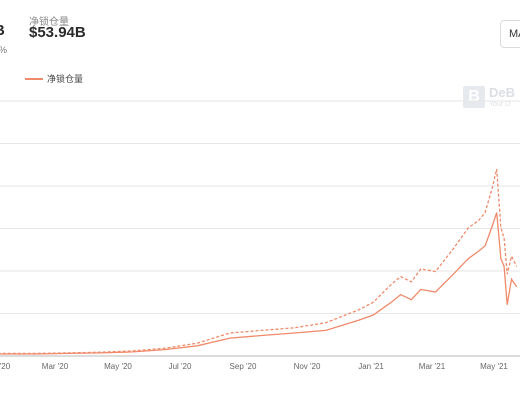 Image resolution: width=520 pixels, height=400 pixels. What do you see at coordinates (494, 366) in the screenshot?
I see `x-tick-label: May '21` at bounding box center [494, 366].